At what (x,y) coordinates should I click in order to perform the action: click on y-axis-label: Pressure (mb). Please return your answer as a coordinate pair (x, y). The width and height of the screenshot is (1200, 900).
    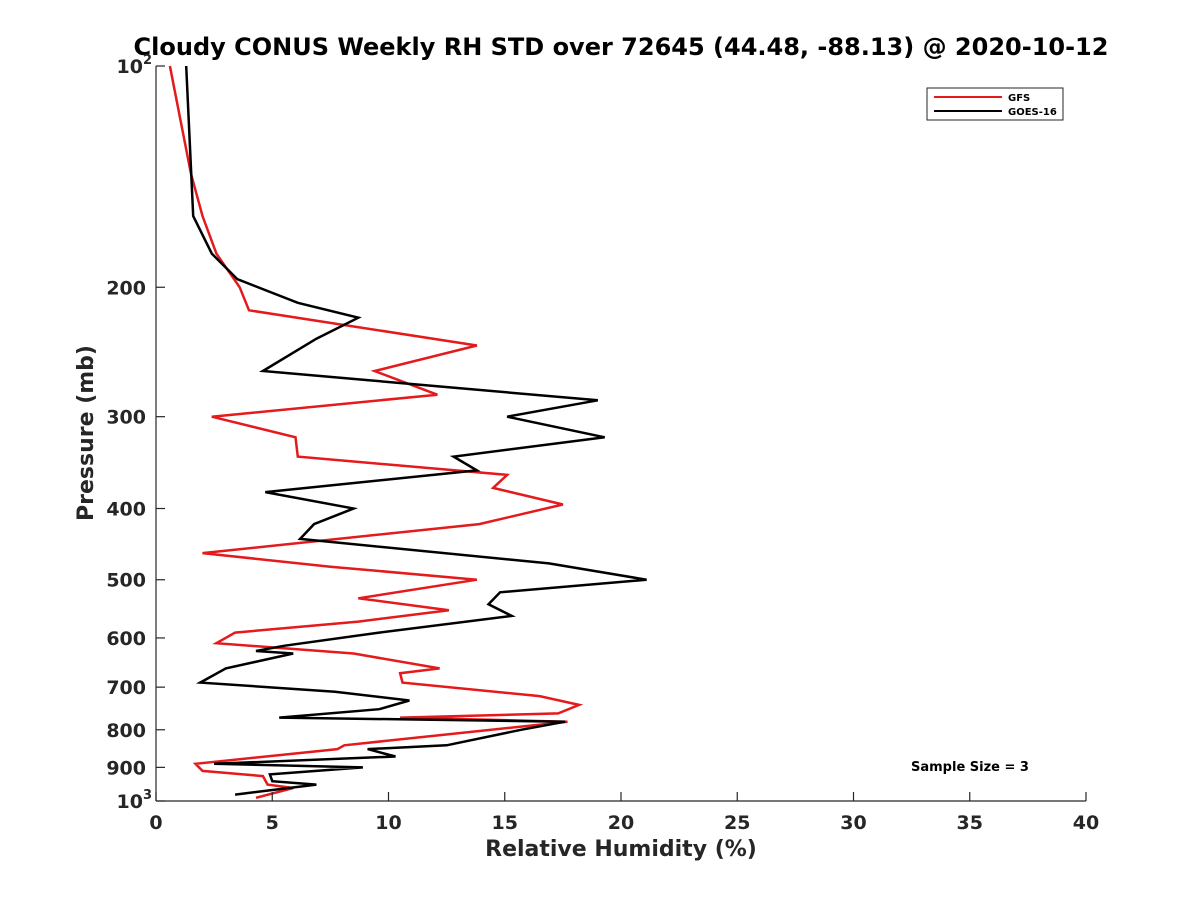
    Looking at the image, I should click on (86, 433).